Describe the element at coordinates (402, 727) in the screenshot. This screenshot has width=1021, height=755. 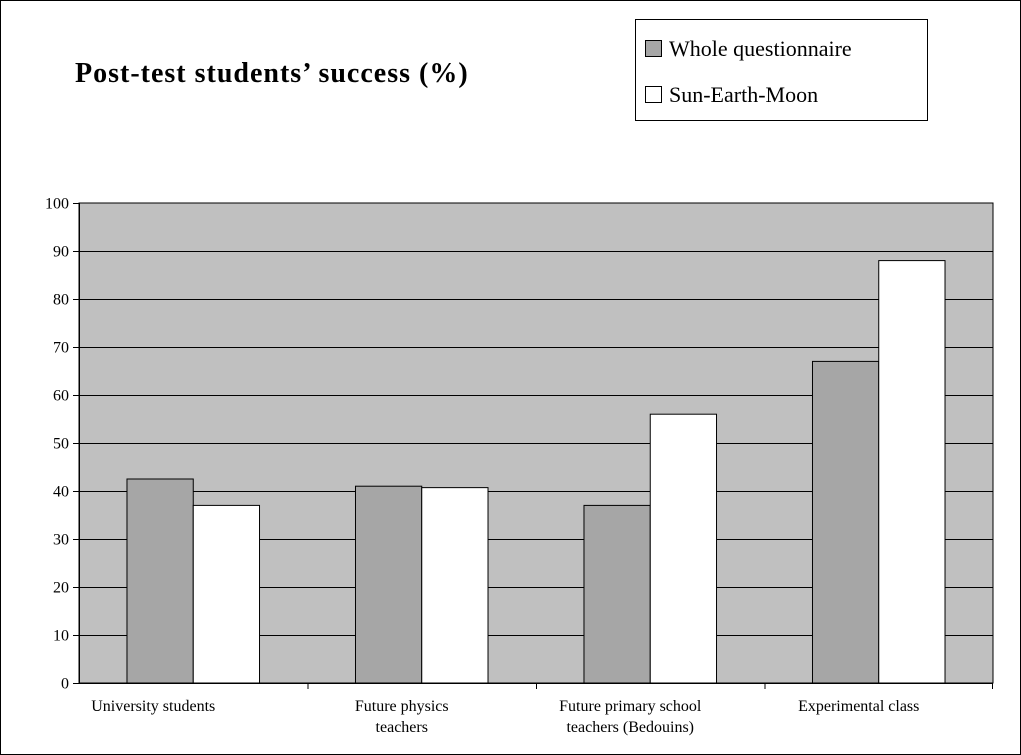
I see `x-tick-label: teachers` at that location.